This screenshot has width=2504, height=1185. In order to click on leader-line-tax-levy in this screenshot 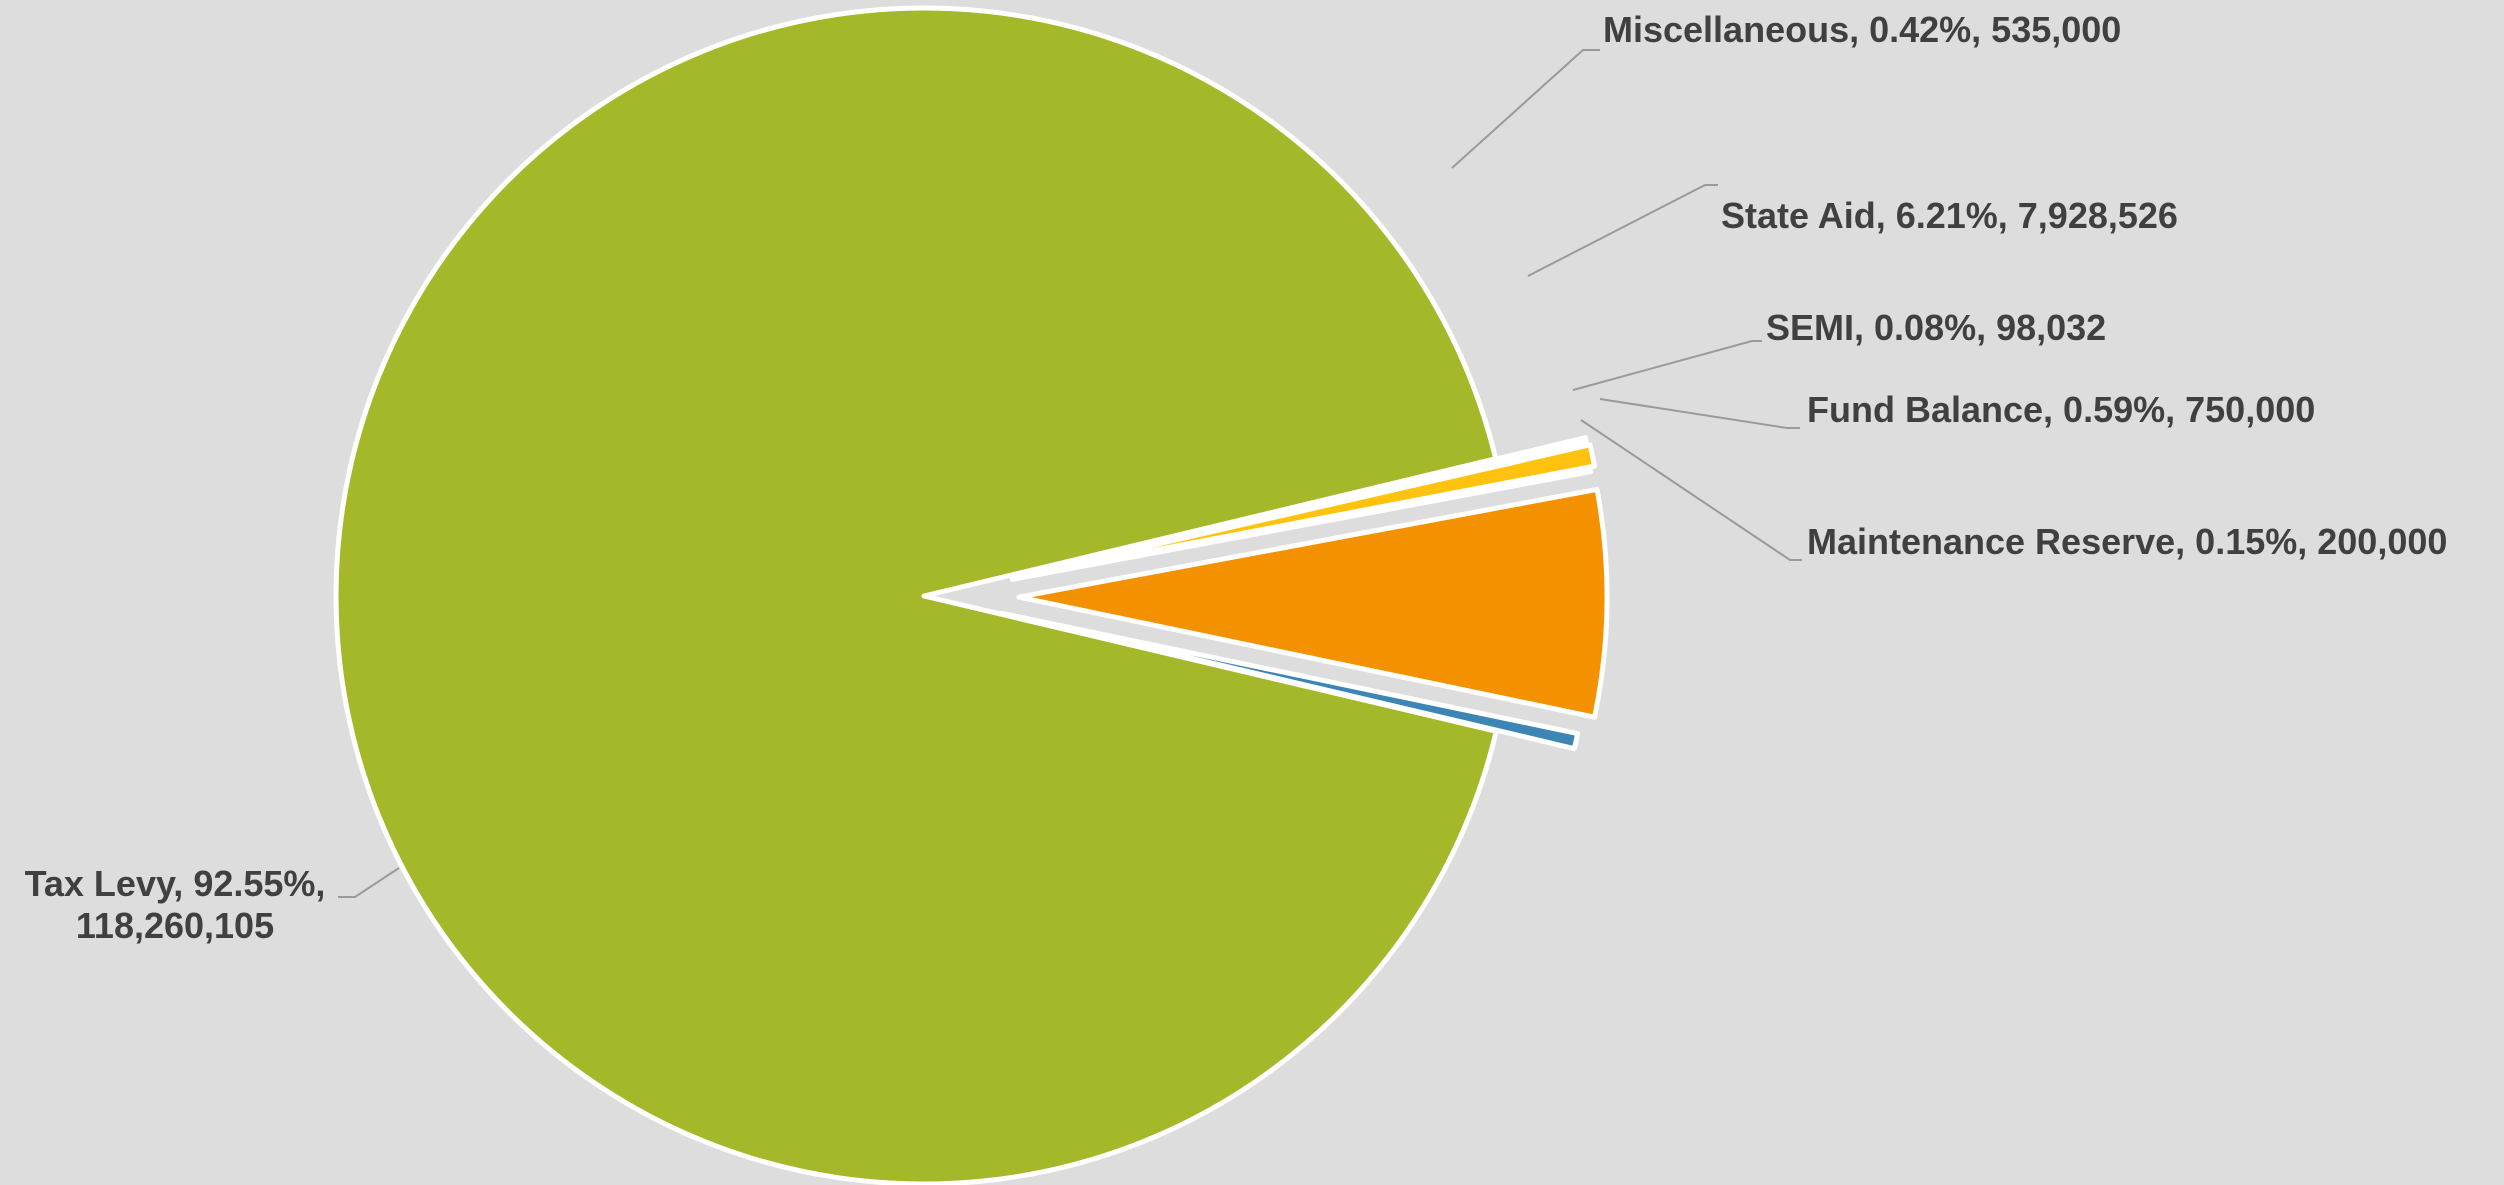, I will do `click(369, 882)`.